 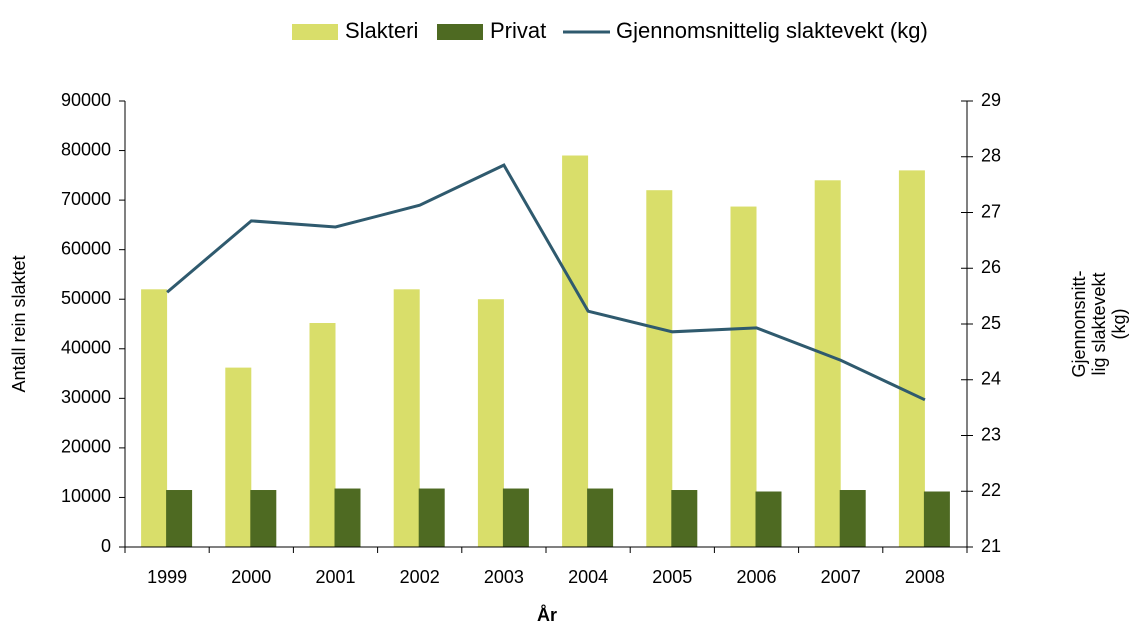 What do you see at coordinates (106, 546) in the screenshot?
I see `y-tick-label: 0` at bounding box center [106, 546].